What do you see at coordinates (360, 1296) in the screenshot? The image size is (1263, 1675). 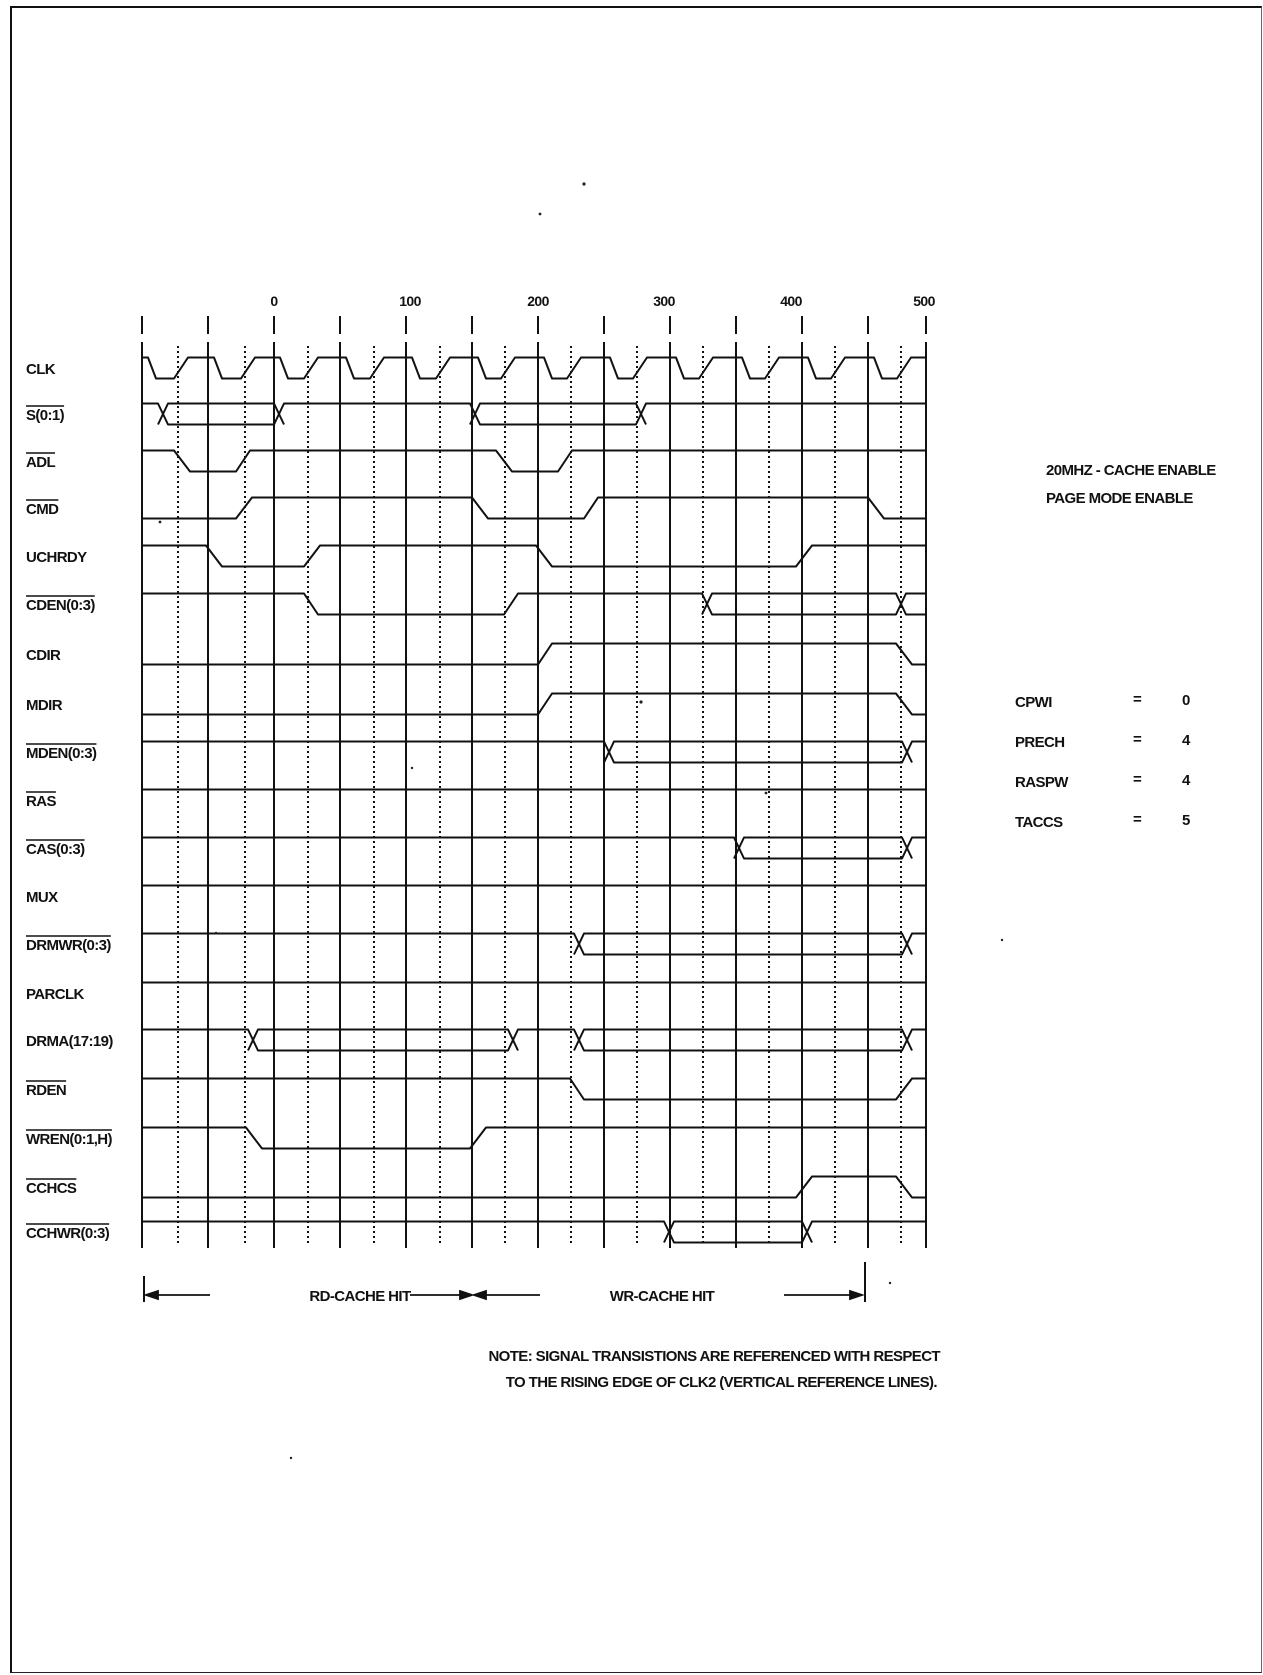 I see `phase-label-rd-cache-hit: RD-CACHE HIT` at bounding box center [360, 1296].